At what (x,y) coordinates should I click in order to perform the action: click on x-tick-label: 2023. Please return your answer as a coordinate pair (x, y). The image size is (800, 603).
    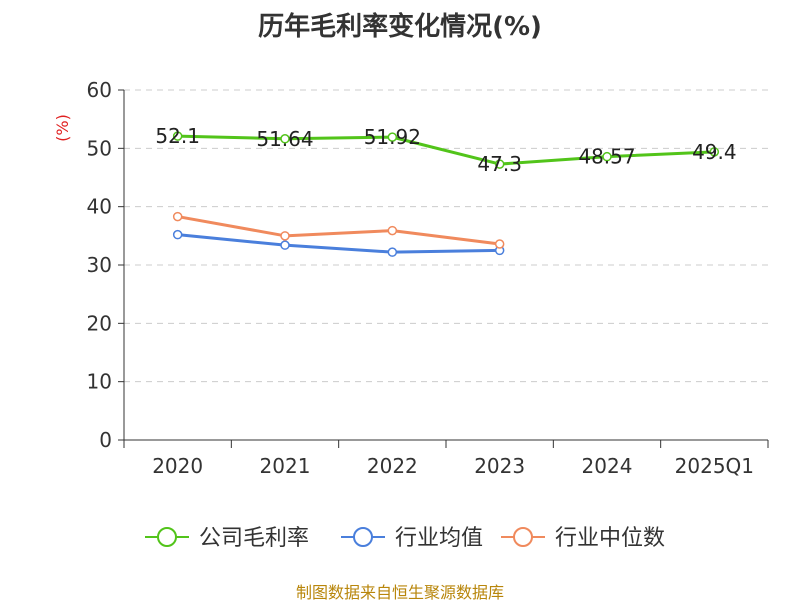
    Looking at the image, I should click on (499, 466).